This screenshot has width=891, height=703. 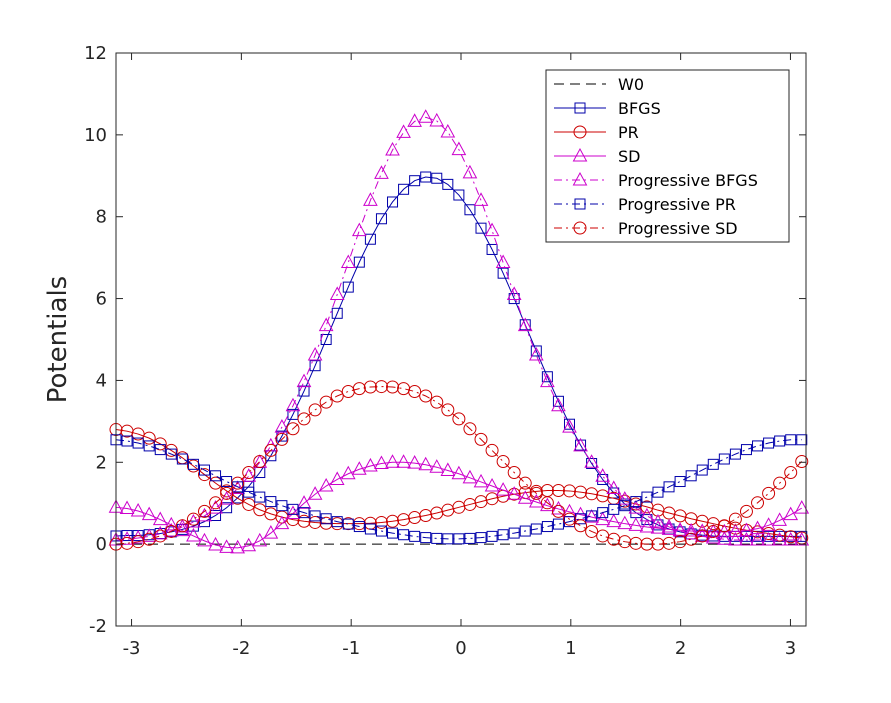 What do you see at coordinates (101, 380) in the screenshot?
I see `y-tick-label: 4` at bounding box center [101, 380].